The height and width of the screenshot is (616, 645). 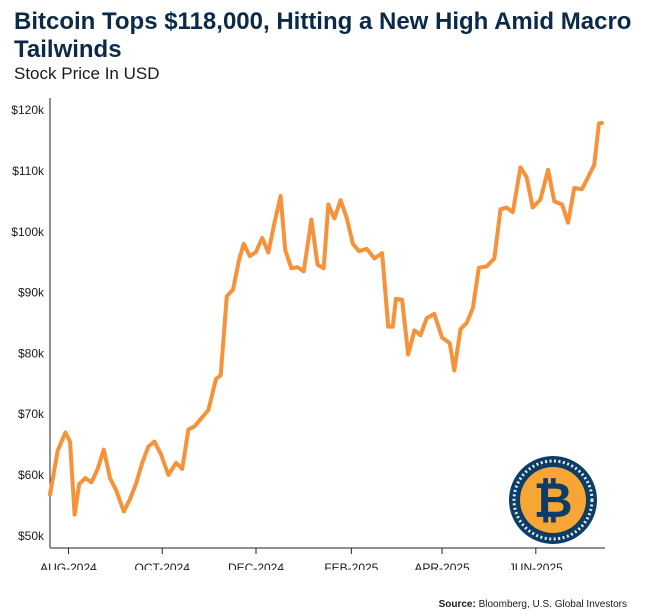 I want to click on chart-subtitle: Stock Price In USD, so click(x=87, y=73).